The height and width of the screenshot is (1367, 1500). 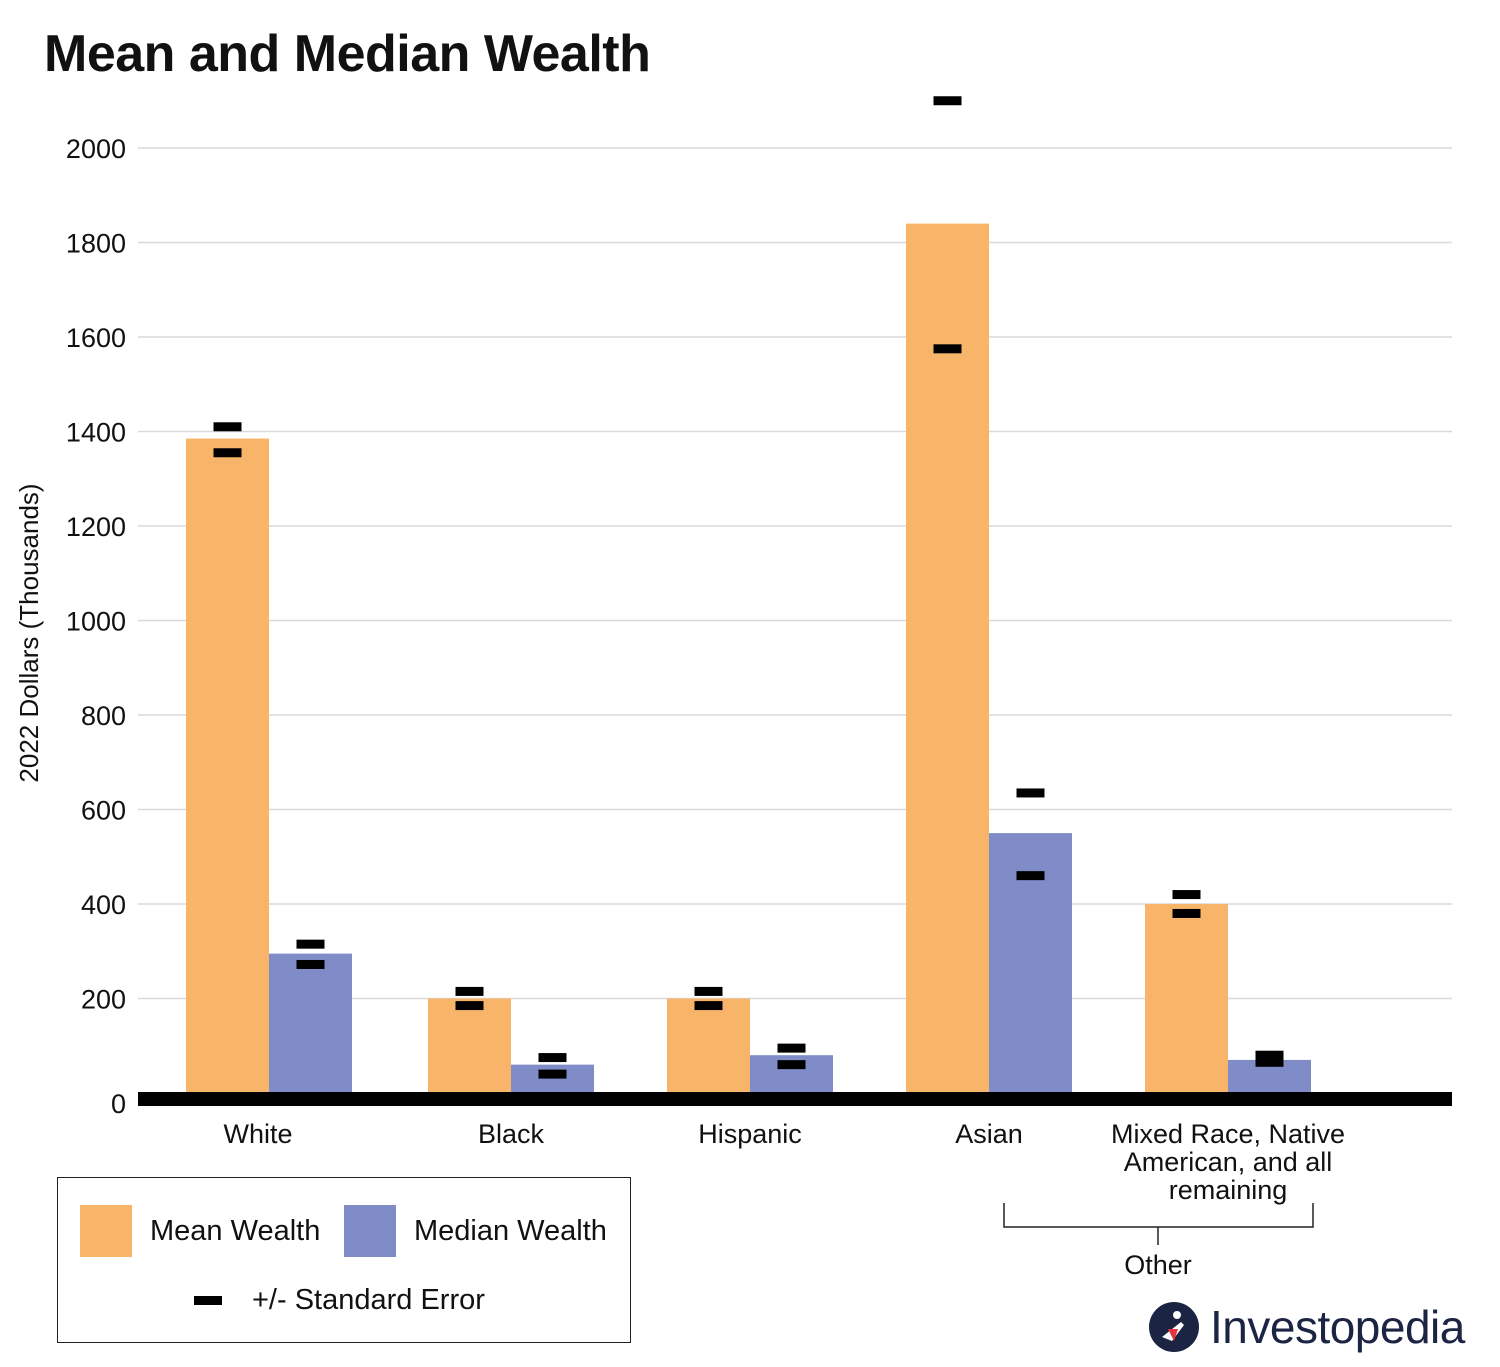 I want to click on x-category-label-line: Mixed Race, Native, so click(x=1228, y=1134).